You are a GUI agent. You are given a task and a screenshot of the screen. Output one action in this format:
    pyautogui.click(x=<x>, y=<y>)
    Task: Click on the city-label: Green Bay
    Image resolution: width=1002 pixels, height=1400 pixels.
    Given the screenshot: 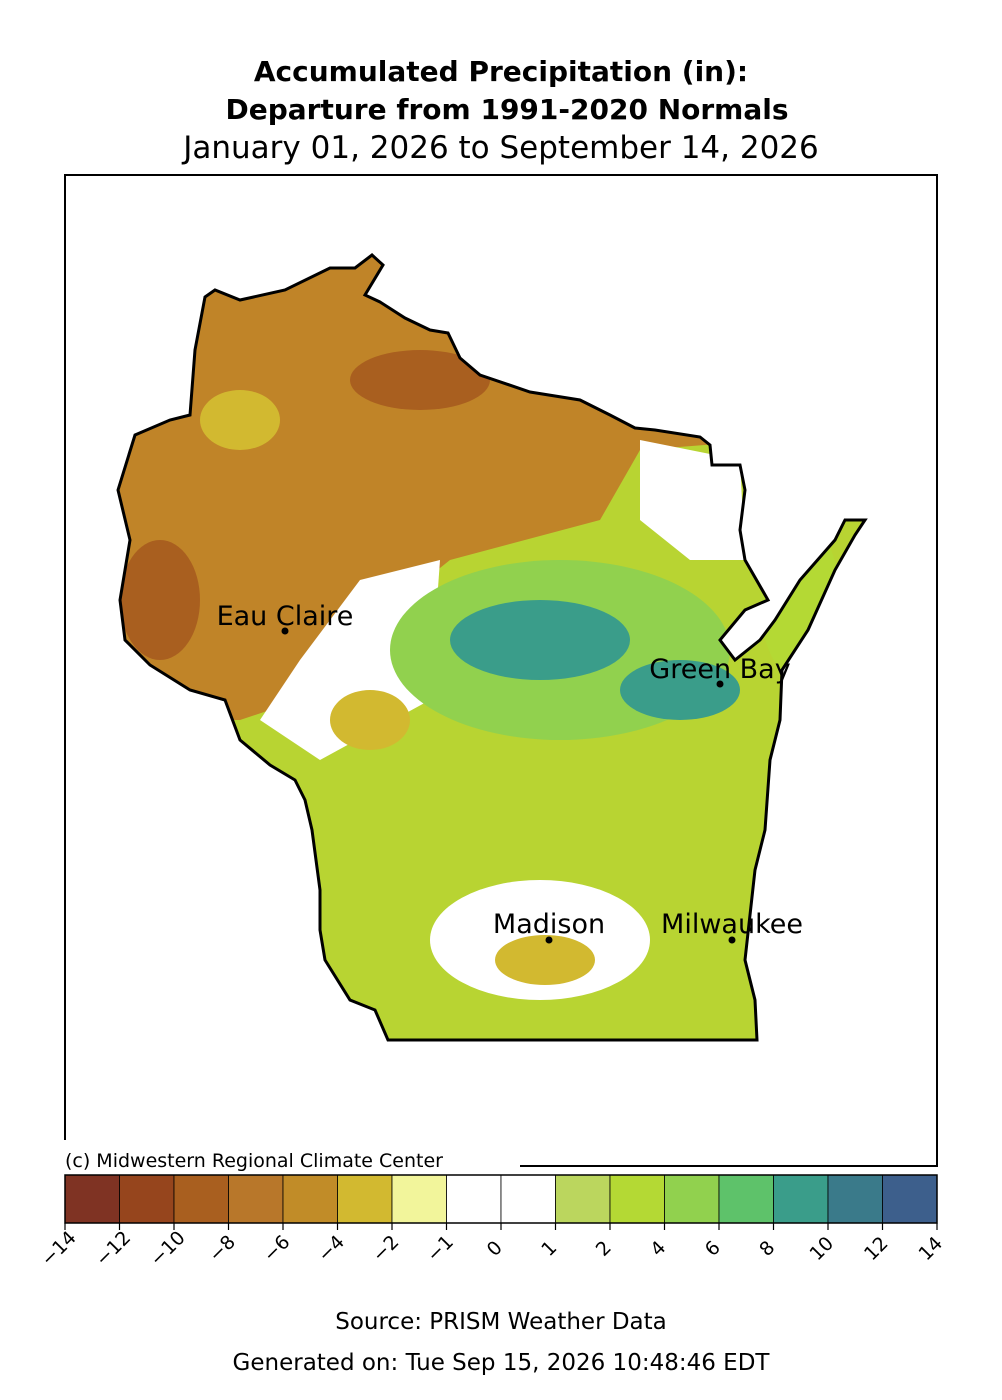 What is the action you would take?
    pyautogui.click(x=719, y=669)
    